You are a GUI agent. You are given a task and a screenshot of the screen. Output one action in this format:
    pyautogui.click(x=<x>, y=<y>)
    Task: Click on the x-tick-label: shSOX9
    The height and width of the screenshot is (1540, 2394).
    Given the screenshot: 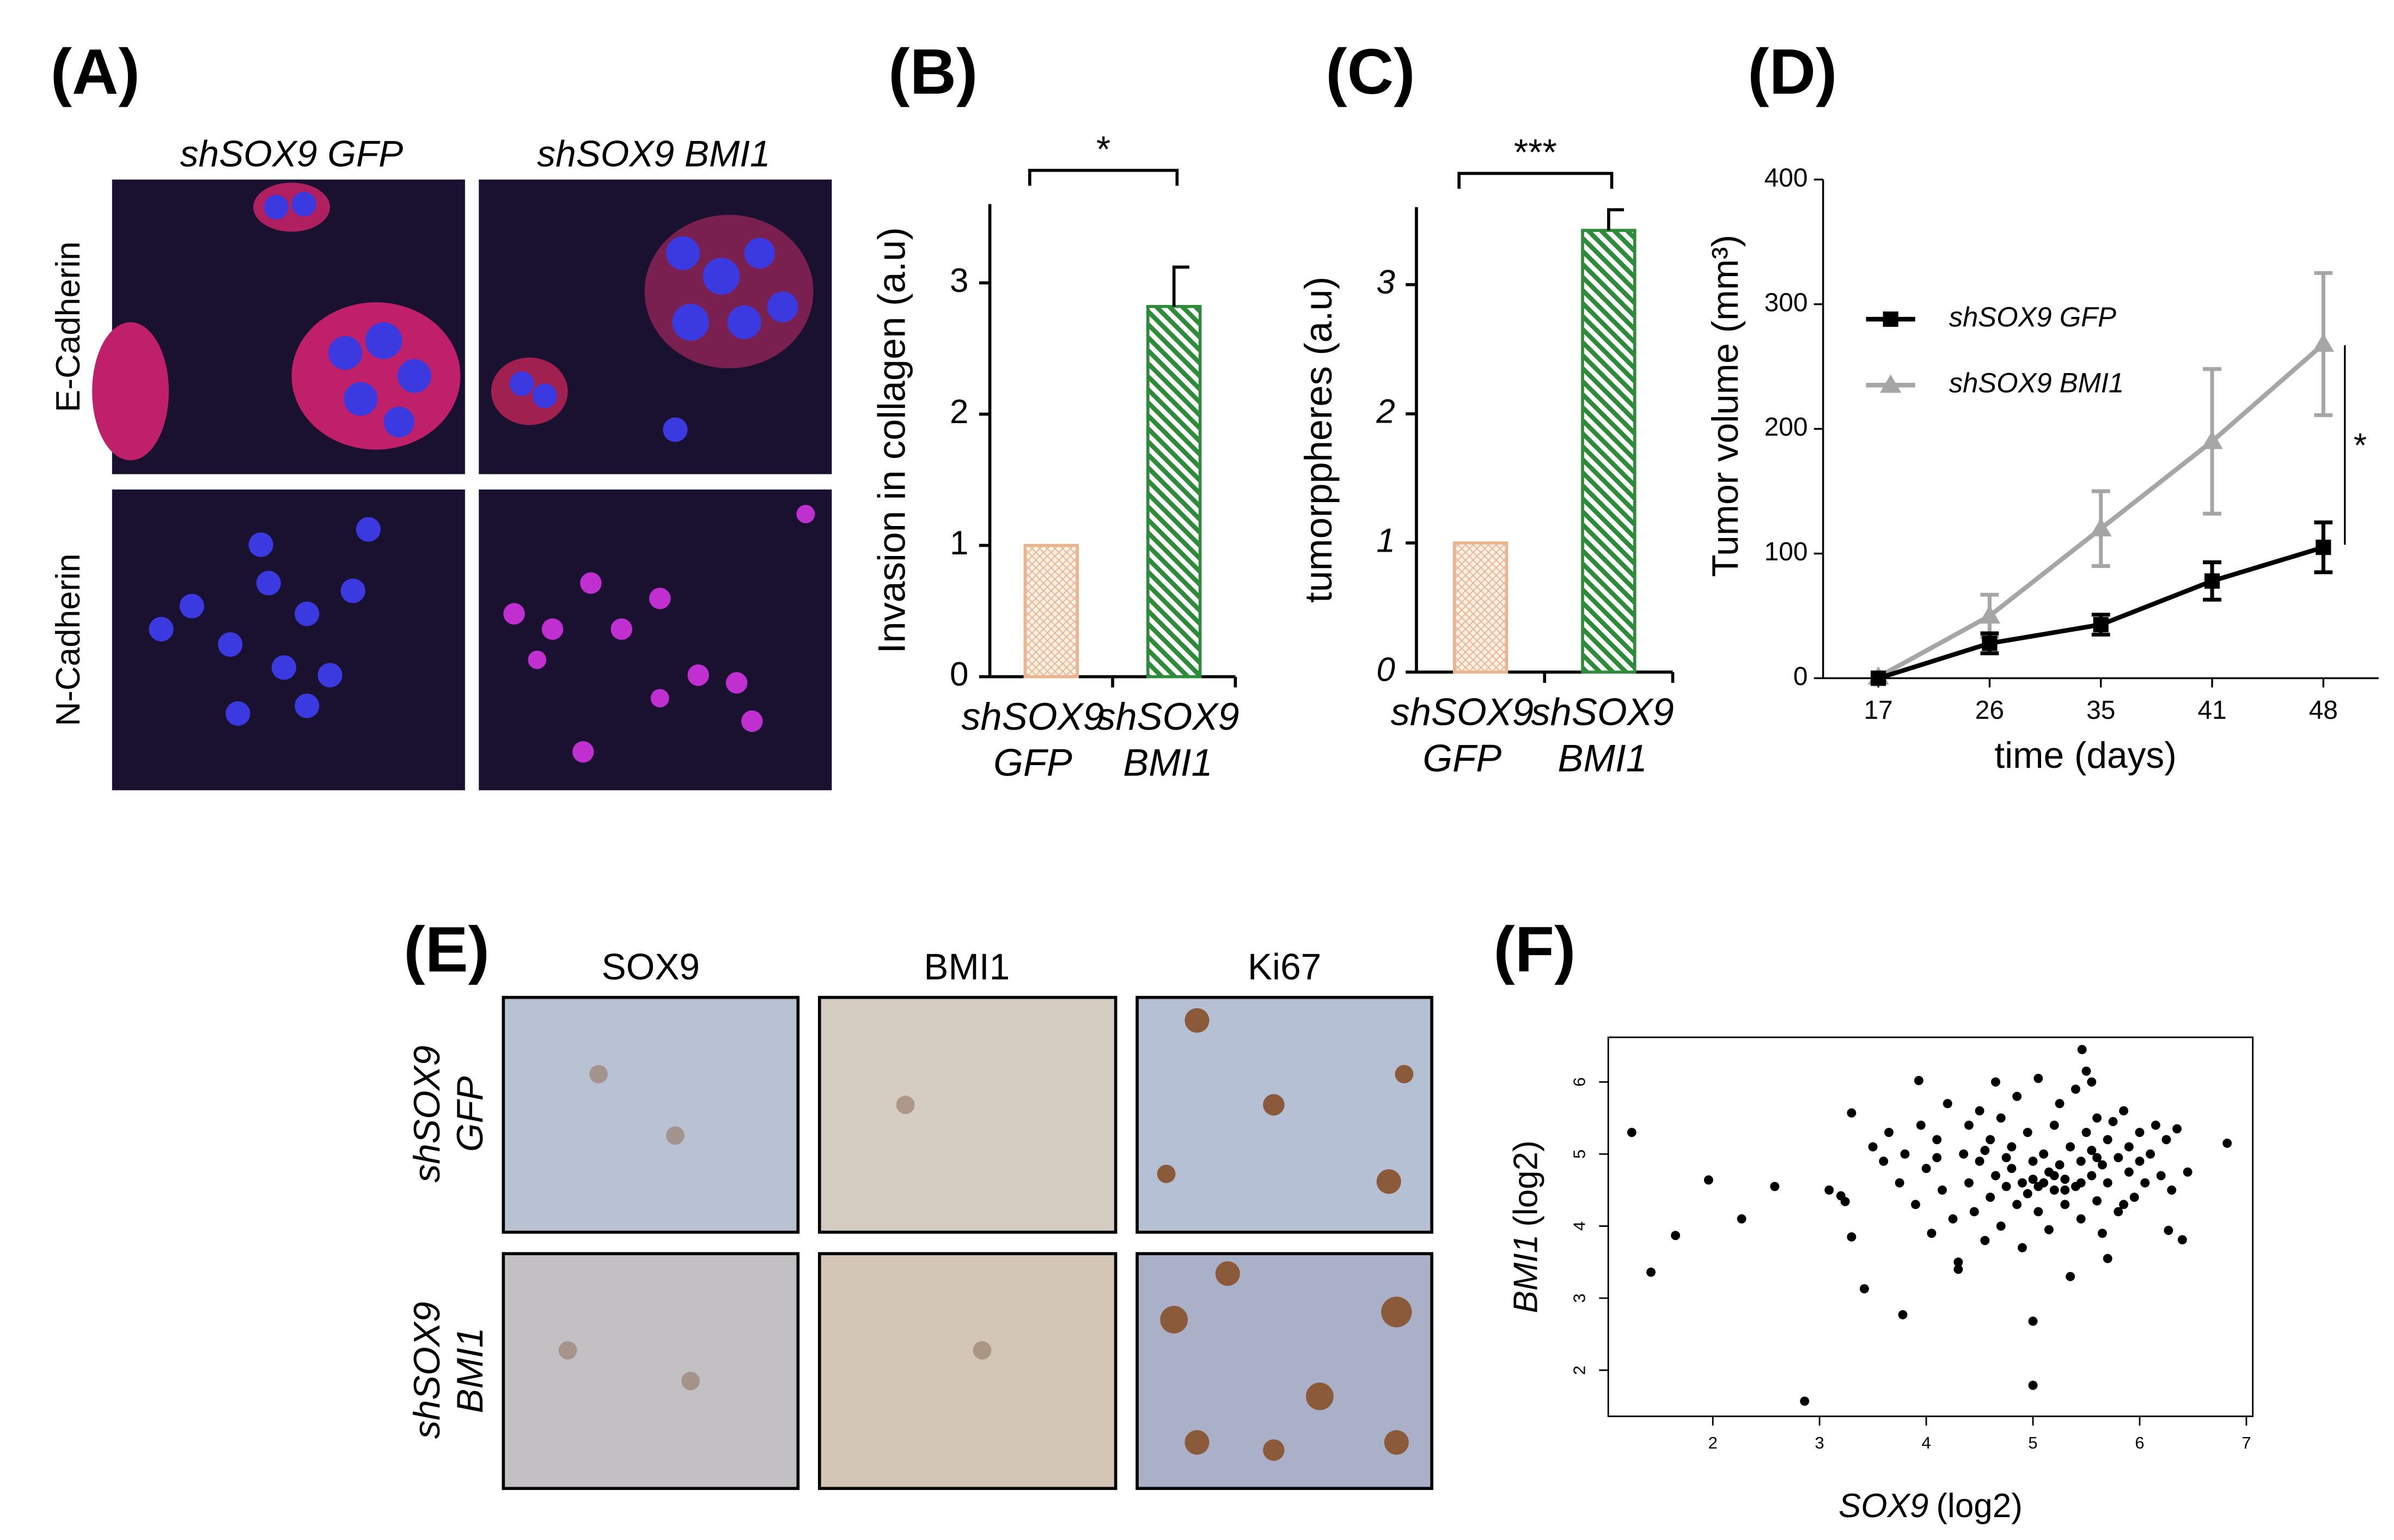 What is the action you would take?
    pyautogui.click(x=1032, y=716)
    